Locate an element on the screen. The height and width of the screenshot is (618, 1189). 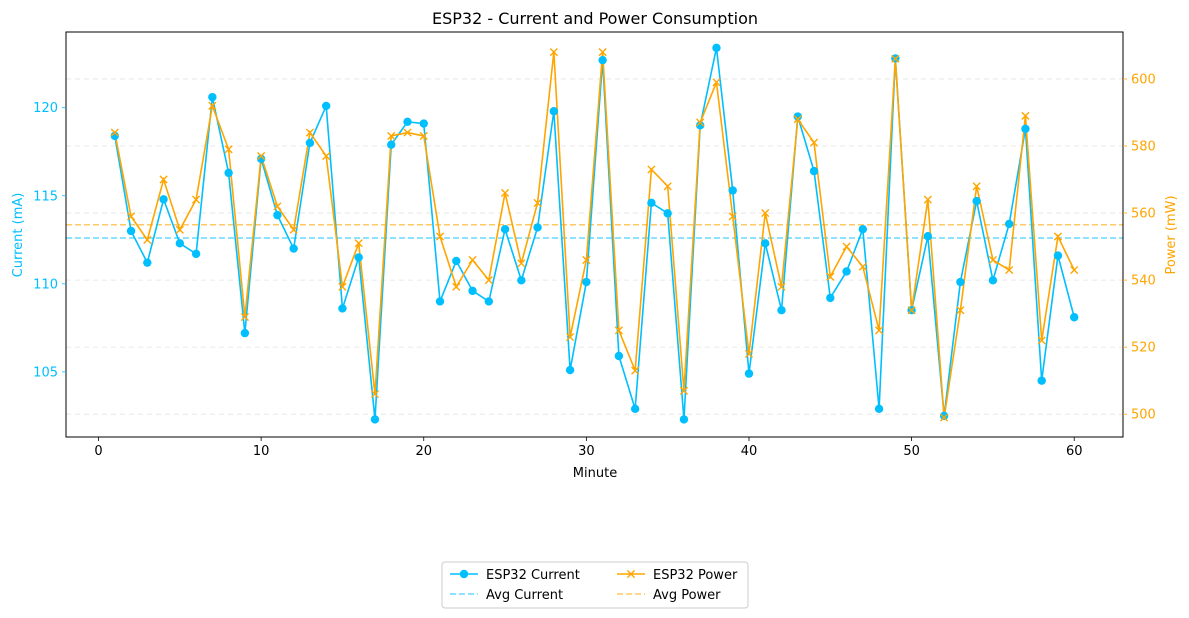
x-axis-label: Minute is located at coordinates (595, 473).